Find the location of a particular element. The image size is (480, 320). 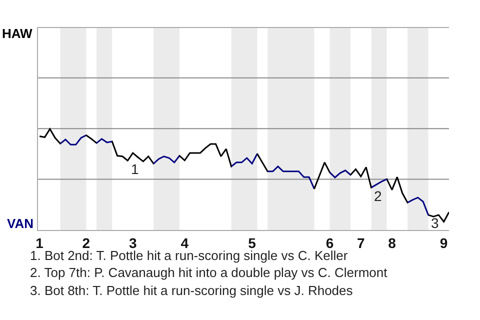

annotation: 3 is located at coordinates (435, 223).